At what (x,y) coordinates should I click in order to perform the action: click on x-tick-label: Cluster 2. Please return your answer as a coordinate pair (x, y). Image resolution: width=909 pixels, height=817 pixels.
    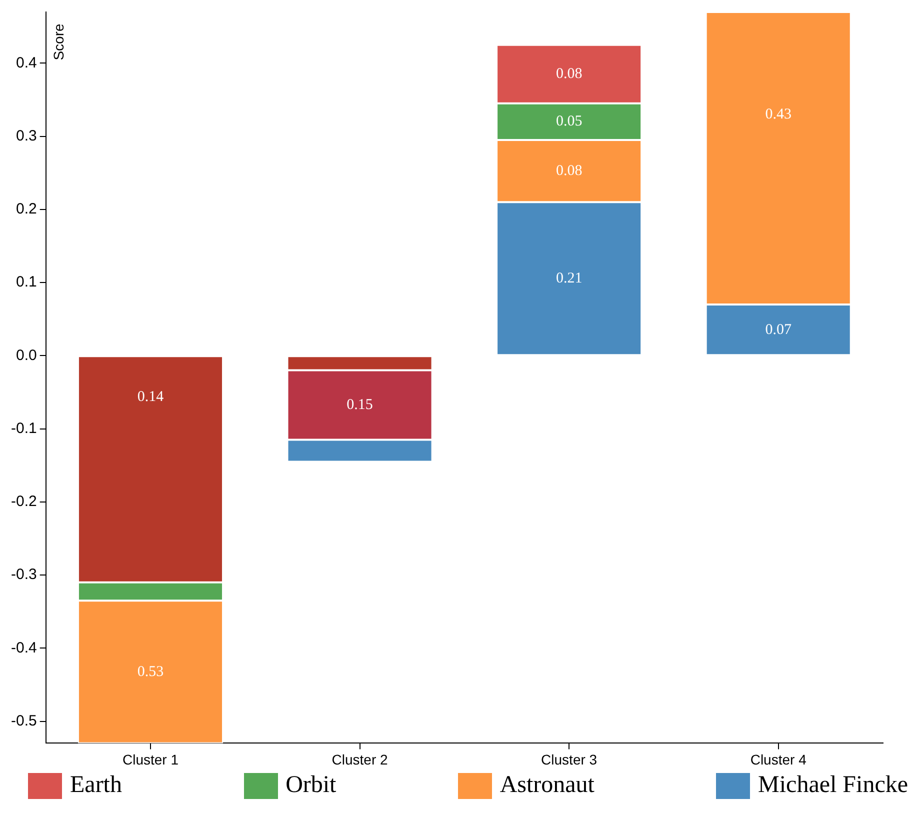
    Looking at the image, I should click on (360, 759).